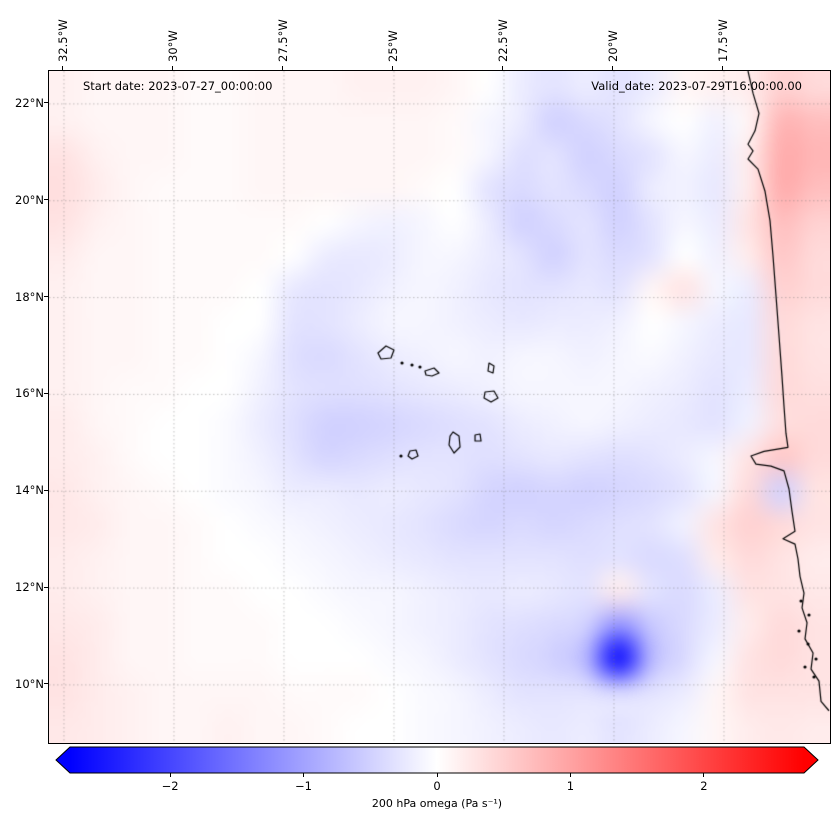 This screenshot has width=837, height=839. Describe the element at coordinates (29, 102) in the screenshot. I see `y-tick-label: 22°N` at that location.